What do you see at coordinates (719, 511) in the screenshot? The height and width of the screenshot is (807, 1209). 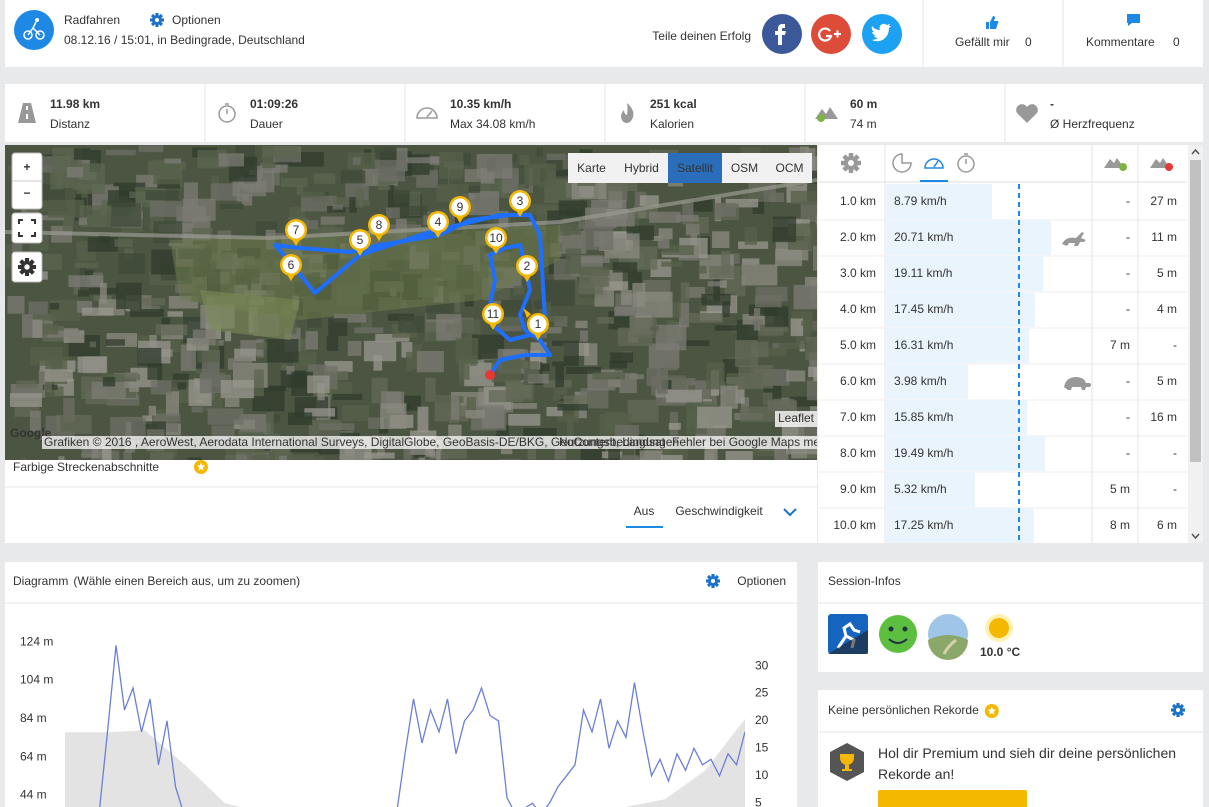 I see `segment-tab: Geschwindigkeit` at bounding box center [719, 511].